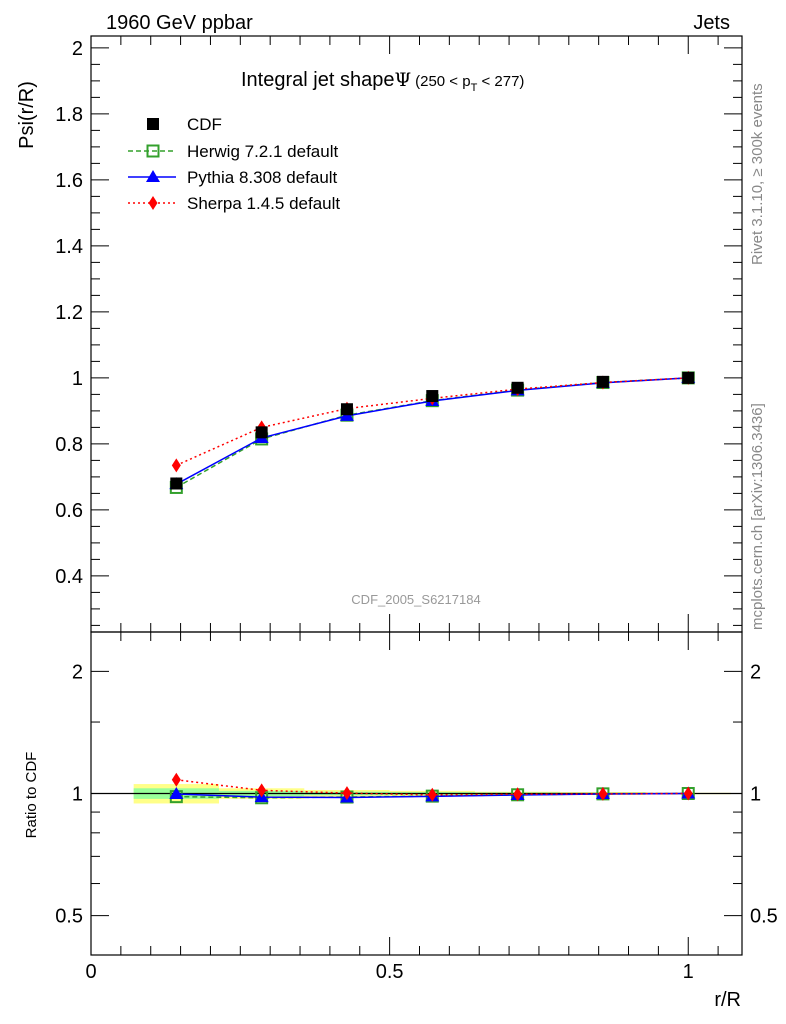  Describe the element at coordinates (176, 793) in the screenshot. I see `pythia-ratio-point` at that location.